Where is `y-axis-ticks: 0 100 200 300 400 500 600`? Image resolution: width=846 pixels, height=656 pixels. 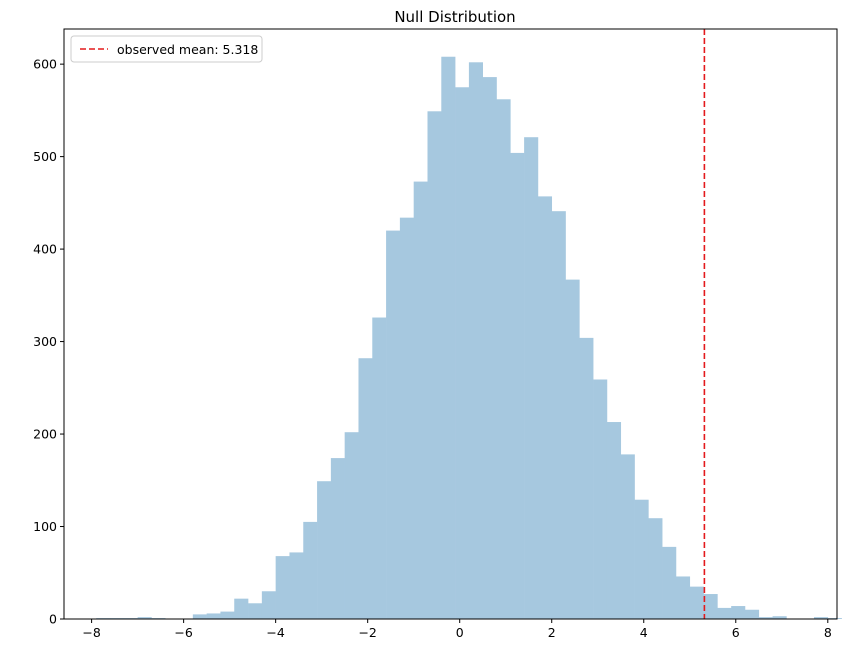 y-axis-ticks: 0 100 200 300 400 500 600 is located at coordinates (48, 342).